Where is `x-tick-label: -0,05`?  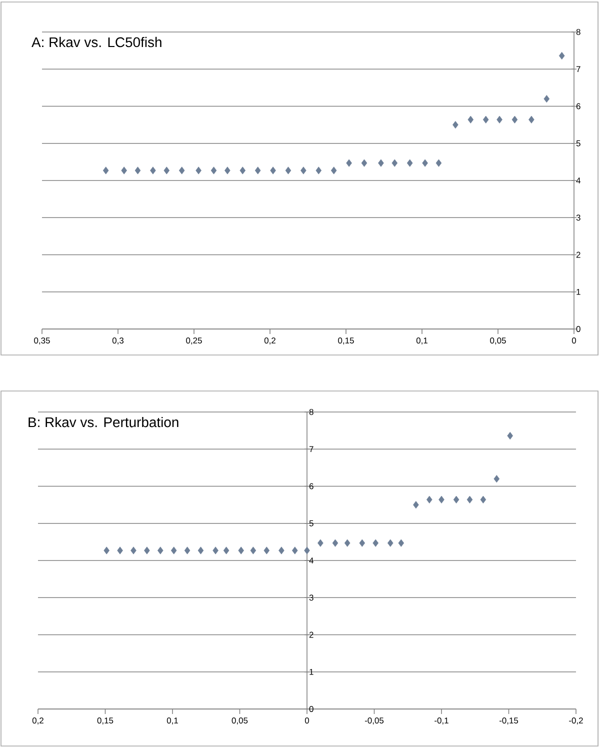 x-tick-label: -0,05 is located at coordinates (374, 721).